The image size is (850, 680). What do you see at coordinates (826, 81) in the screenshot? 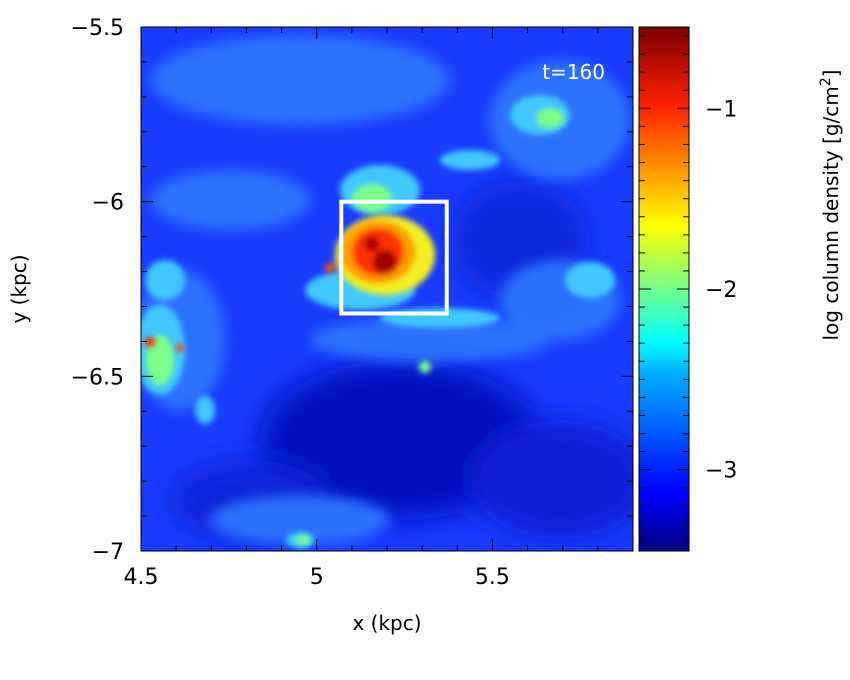
I see `colorbar-label-superscript: 2` at bounding box center [826, 81].